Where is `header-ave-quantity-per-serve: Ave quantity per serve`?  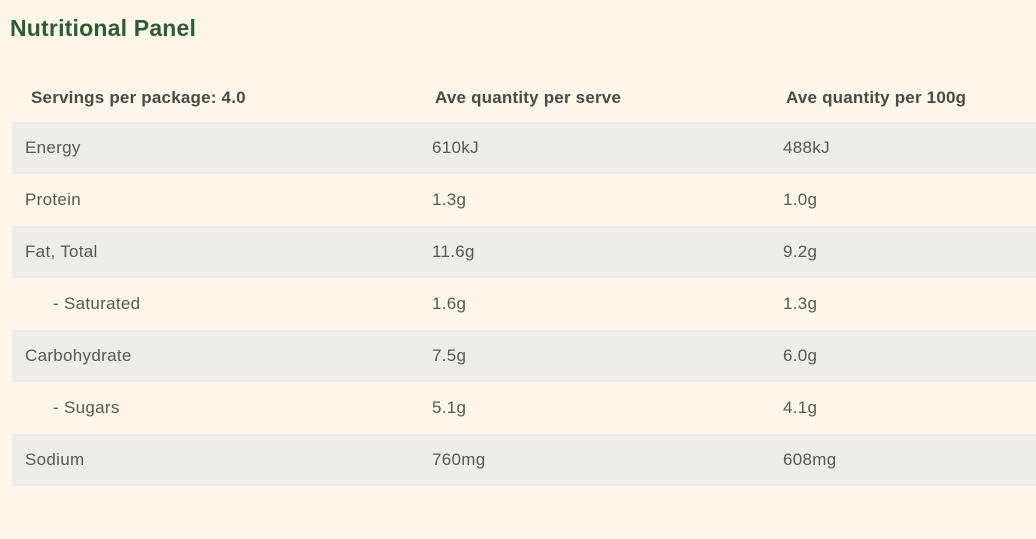
header-ave-quantity-per-serve: Ave quantity per serve is located at coordinates (528, 97).